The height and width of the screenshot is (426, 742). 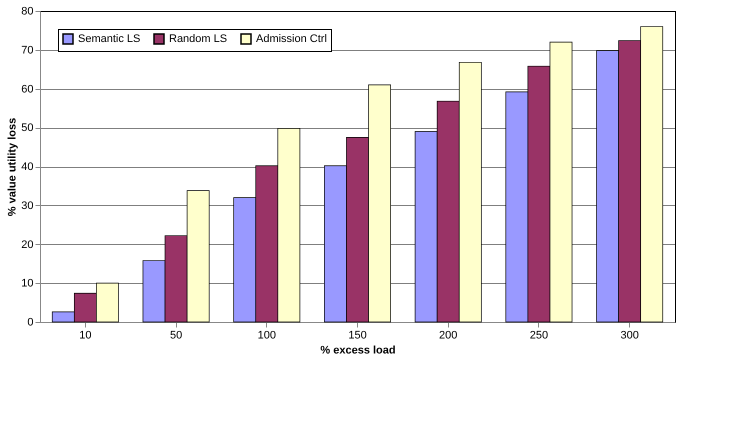 What do you see at coordinates (267, 336) in the screenshot?
I see `x-tick-label: 100` at bounding box center [267, 336].